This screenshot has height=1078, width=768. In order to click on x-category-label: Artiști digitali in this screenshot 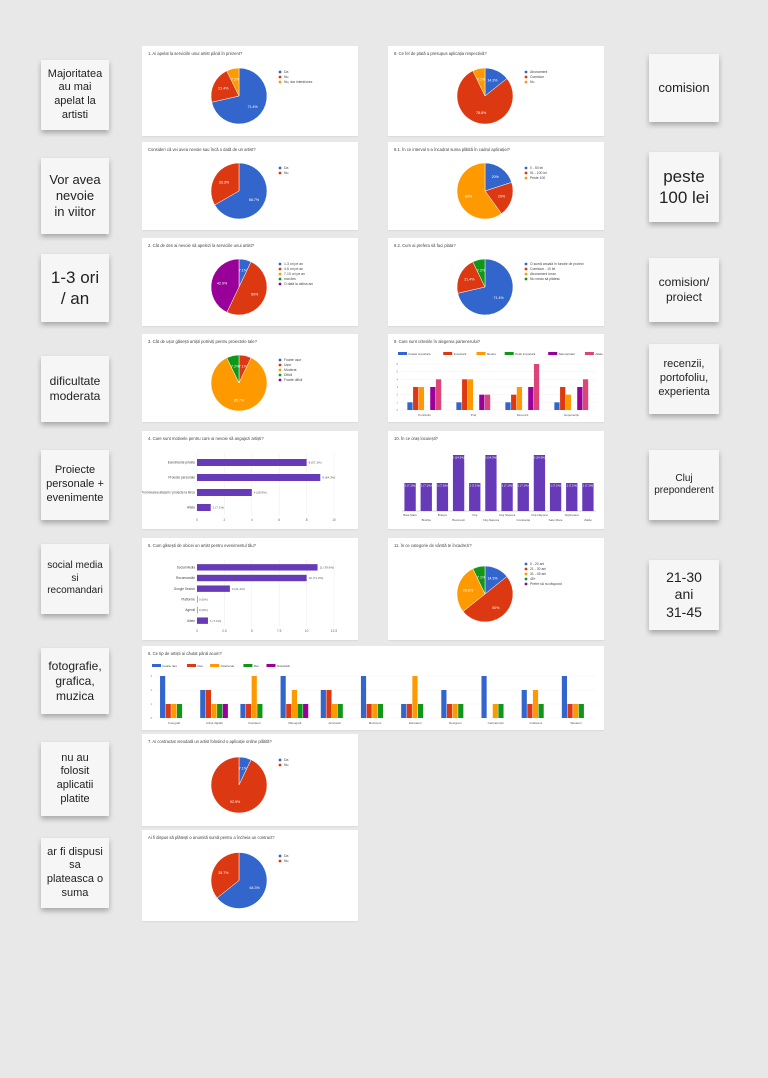, I will do `click(214, 723)`.